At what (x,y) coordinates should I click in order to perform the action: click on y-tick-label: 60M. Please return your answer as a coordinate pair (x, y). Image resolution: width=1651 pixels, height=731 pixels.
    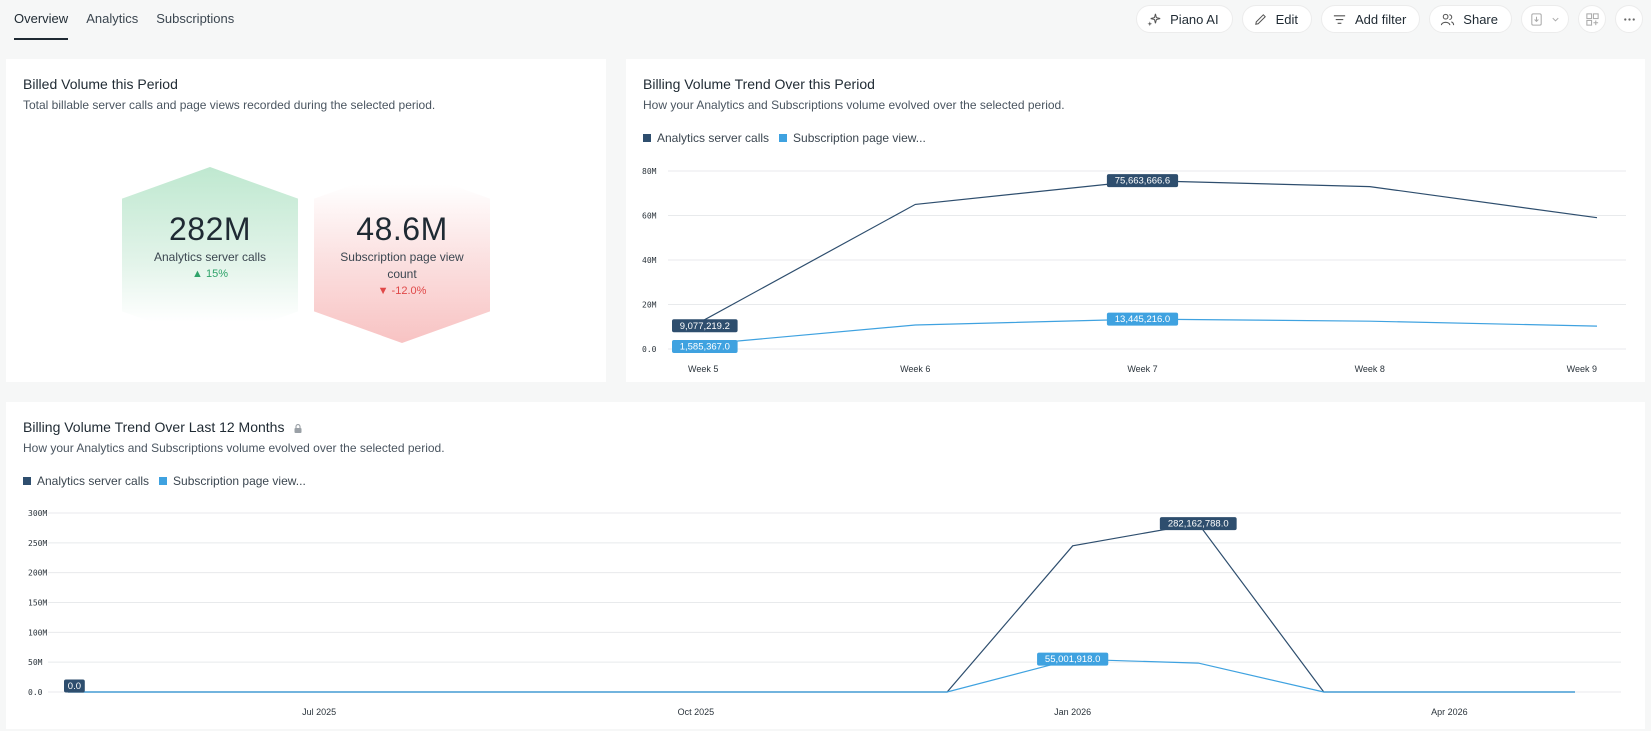
    Looking at the image, I should click on (649, 216).